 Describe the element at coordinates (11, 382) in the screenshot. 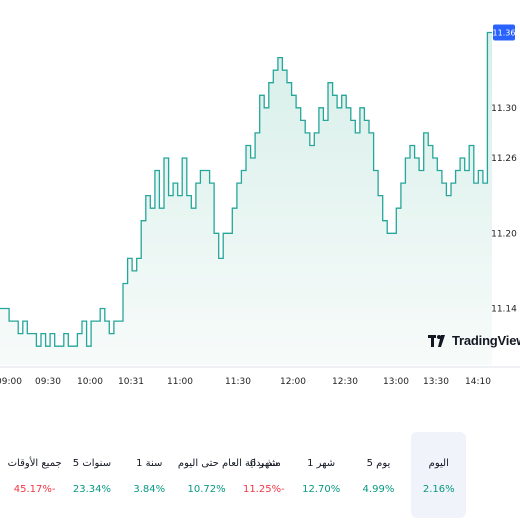

I see `x-tick-label: 09:00` at that location.